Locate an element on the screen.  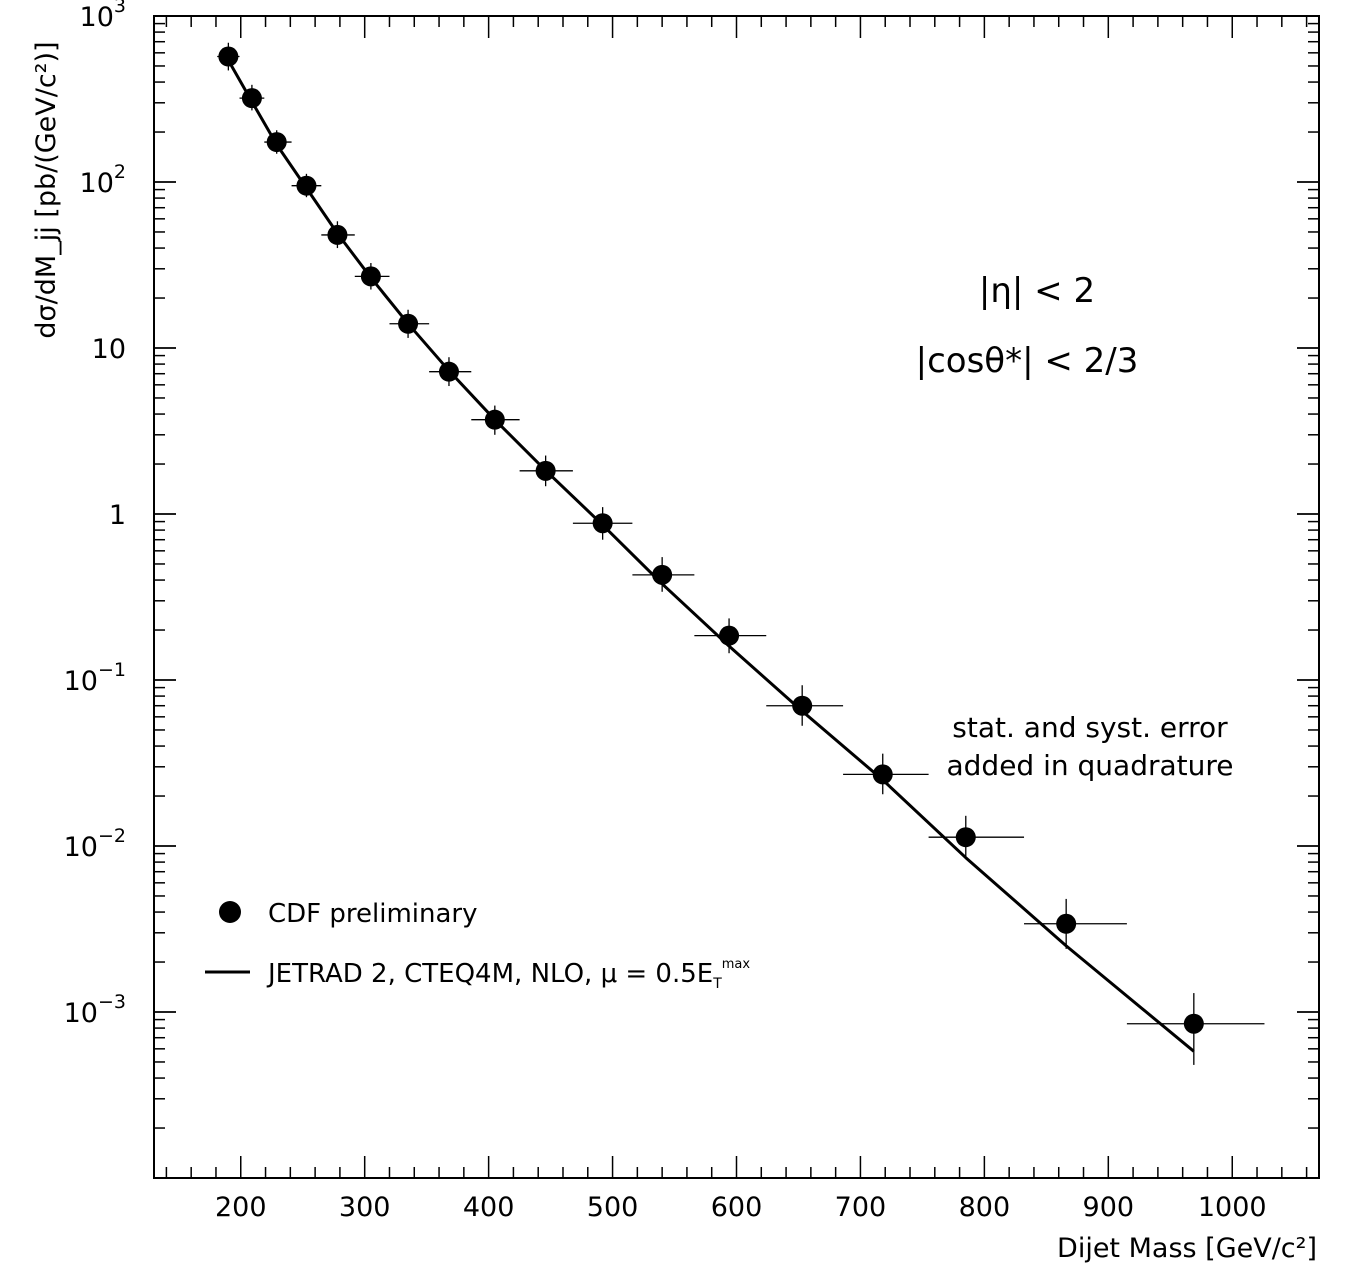
y-tick-label-base: 1 is located at coordinates (117, 515).